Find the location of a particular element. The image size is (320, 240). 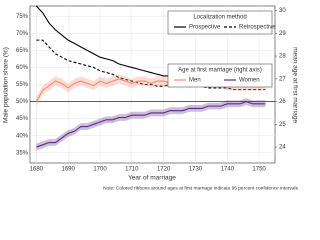

x-tick-label: 1680 is located at coordinates (37, 170).